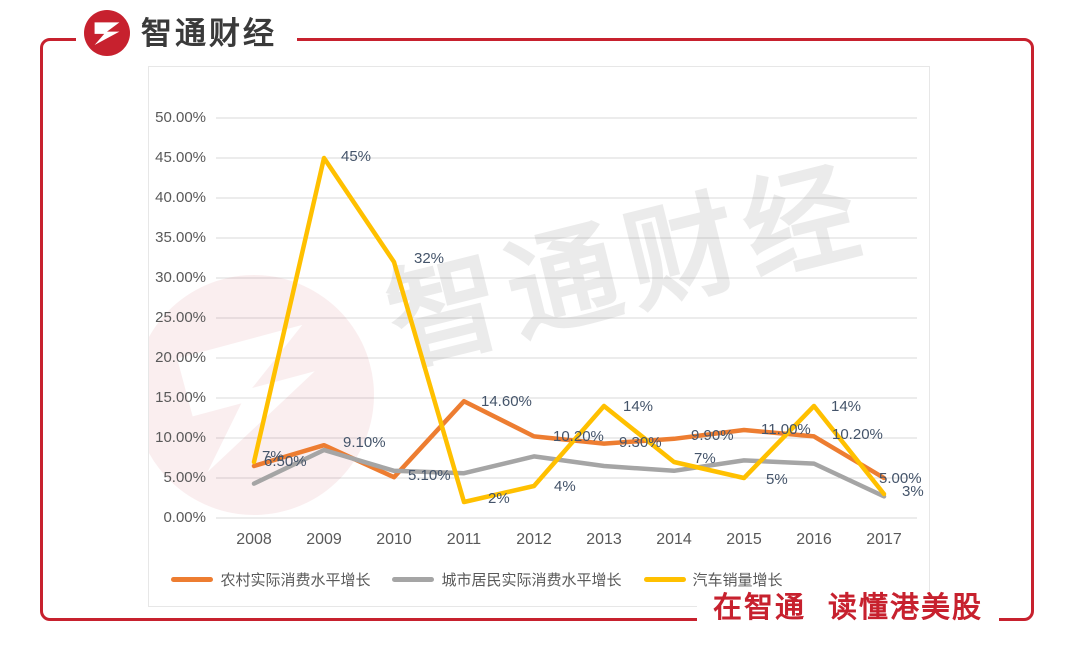 Image resolution: width=1080 pixels, height=647 pixels. Describe the element at coordinates (180, 357) in the screenshot. I see `y-axis-tick: 20.00%` at that location.